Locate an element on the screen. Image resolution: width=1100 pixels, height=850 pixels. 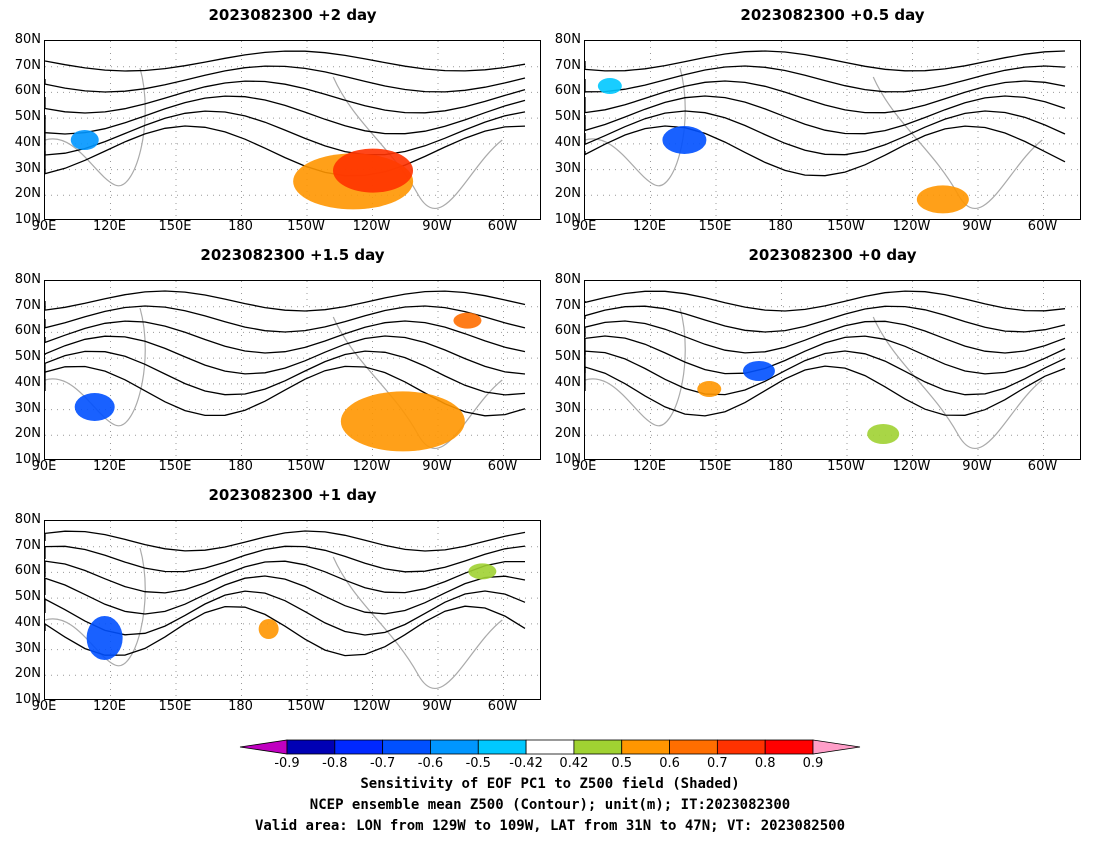
map-panel-plus05 is located at coordinates (832, 130).